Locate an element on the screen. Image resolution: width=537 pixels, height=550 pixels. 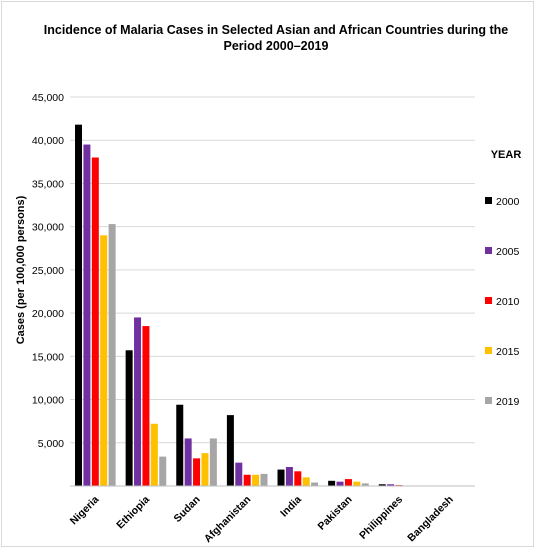
bar-afghanistan-2000 is located at coordinates (230, 450).